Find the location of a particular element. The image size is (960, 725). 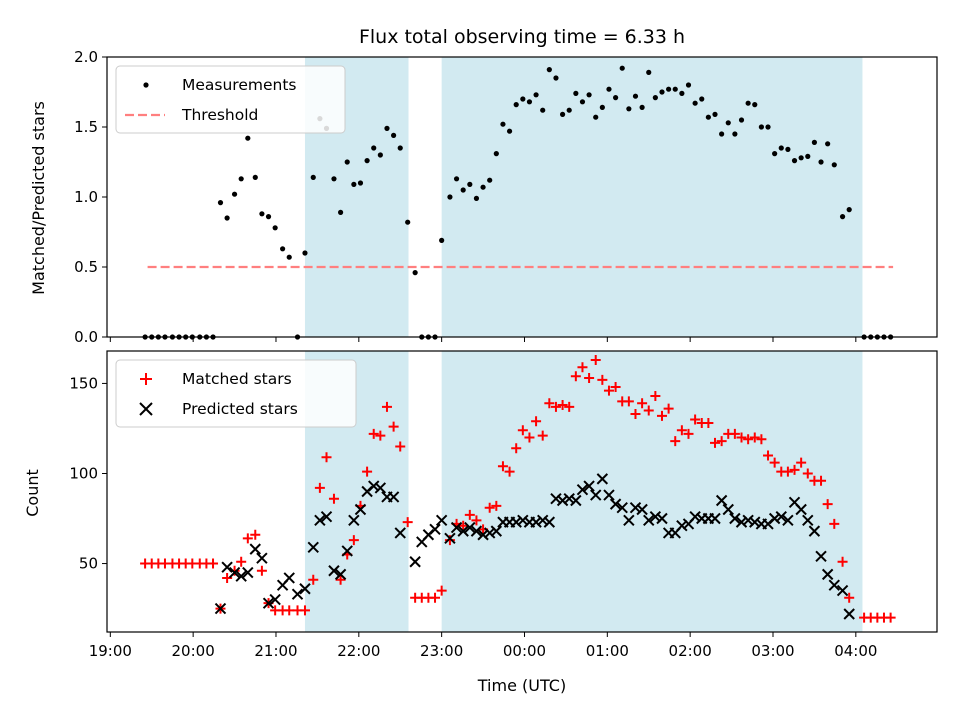

legend-label: Measurements is located at coordinates (239, 85).